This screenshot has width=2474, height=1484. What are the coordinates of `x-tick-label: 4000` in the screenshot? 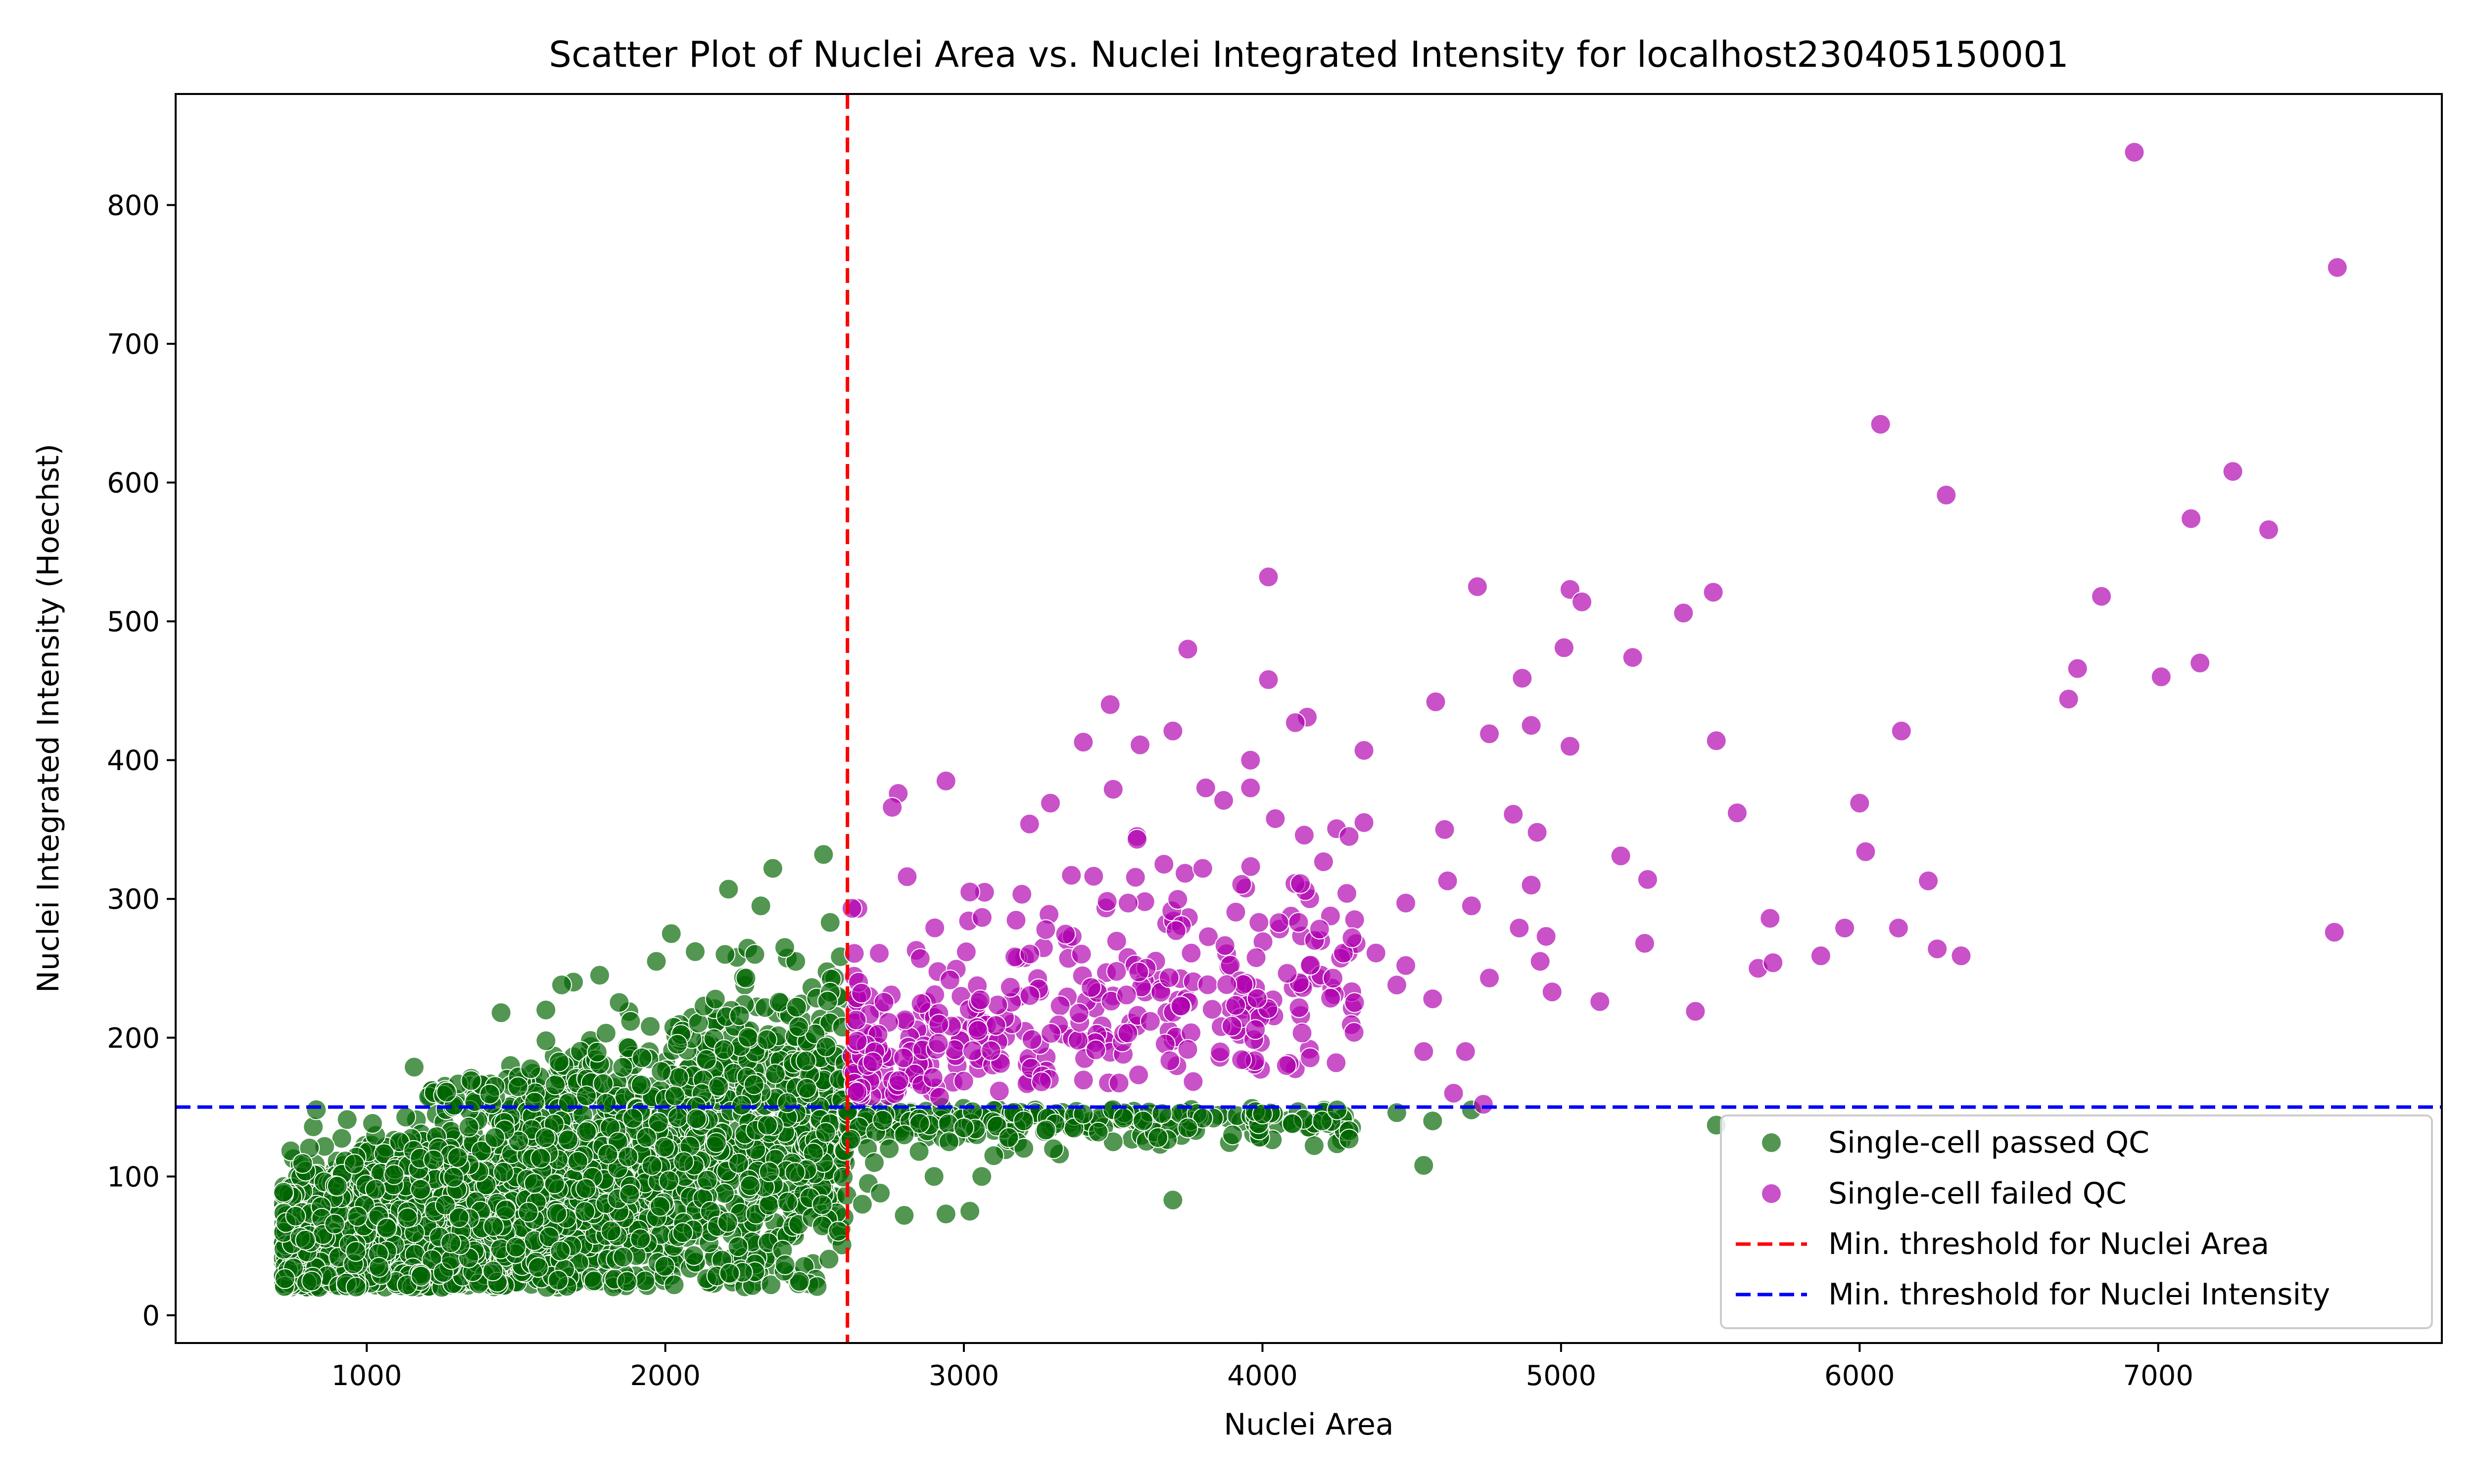 It's located at (1262, 1376).